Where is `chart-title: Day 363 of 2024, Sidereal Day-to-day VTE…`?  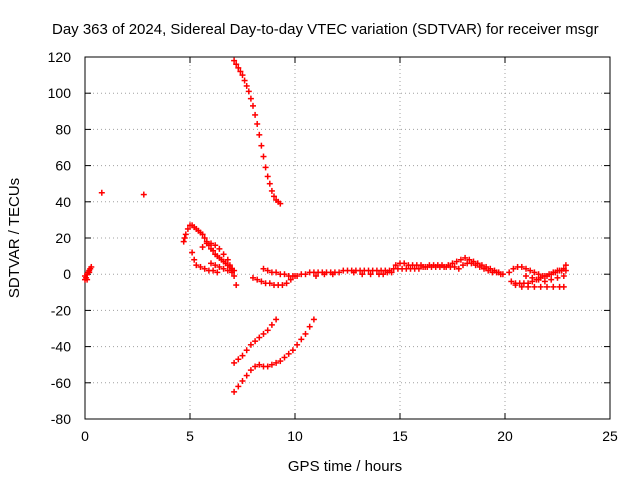
chart-title: Day 363 of 2024, Sidereal Day-to-day VTE… is located at coordinates (325, 29).